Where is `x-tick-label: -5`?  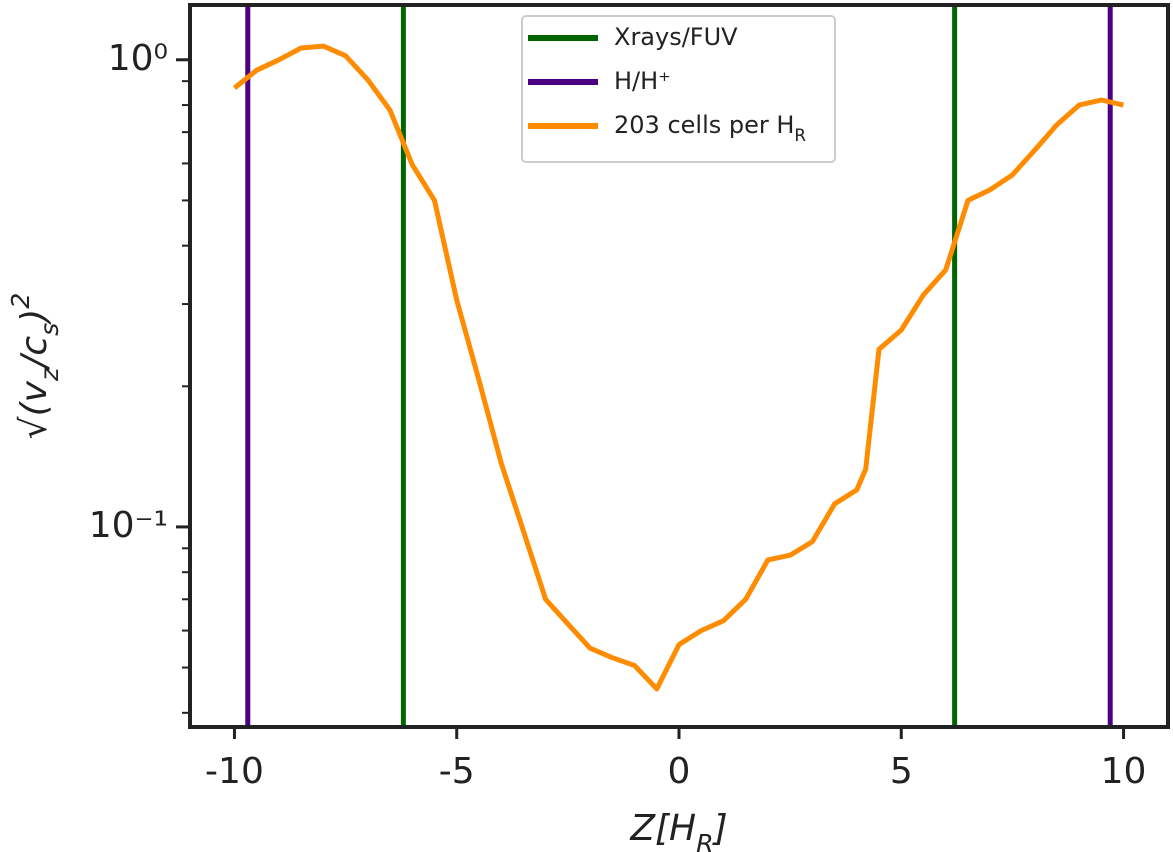
x-tick-label: -5 is located at coordinates (457, 771).